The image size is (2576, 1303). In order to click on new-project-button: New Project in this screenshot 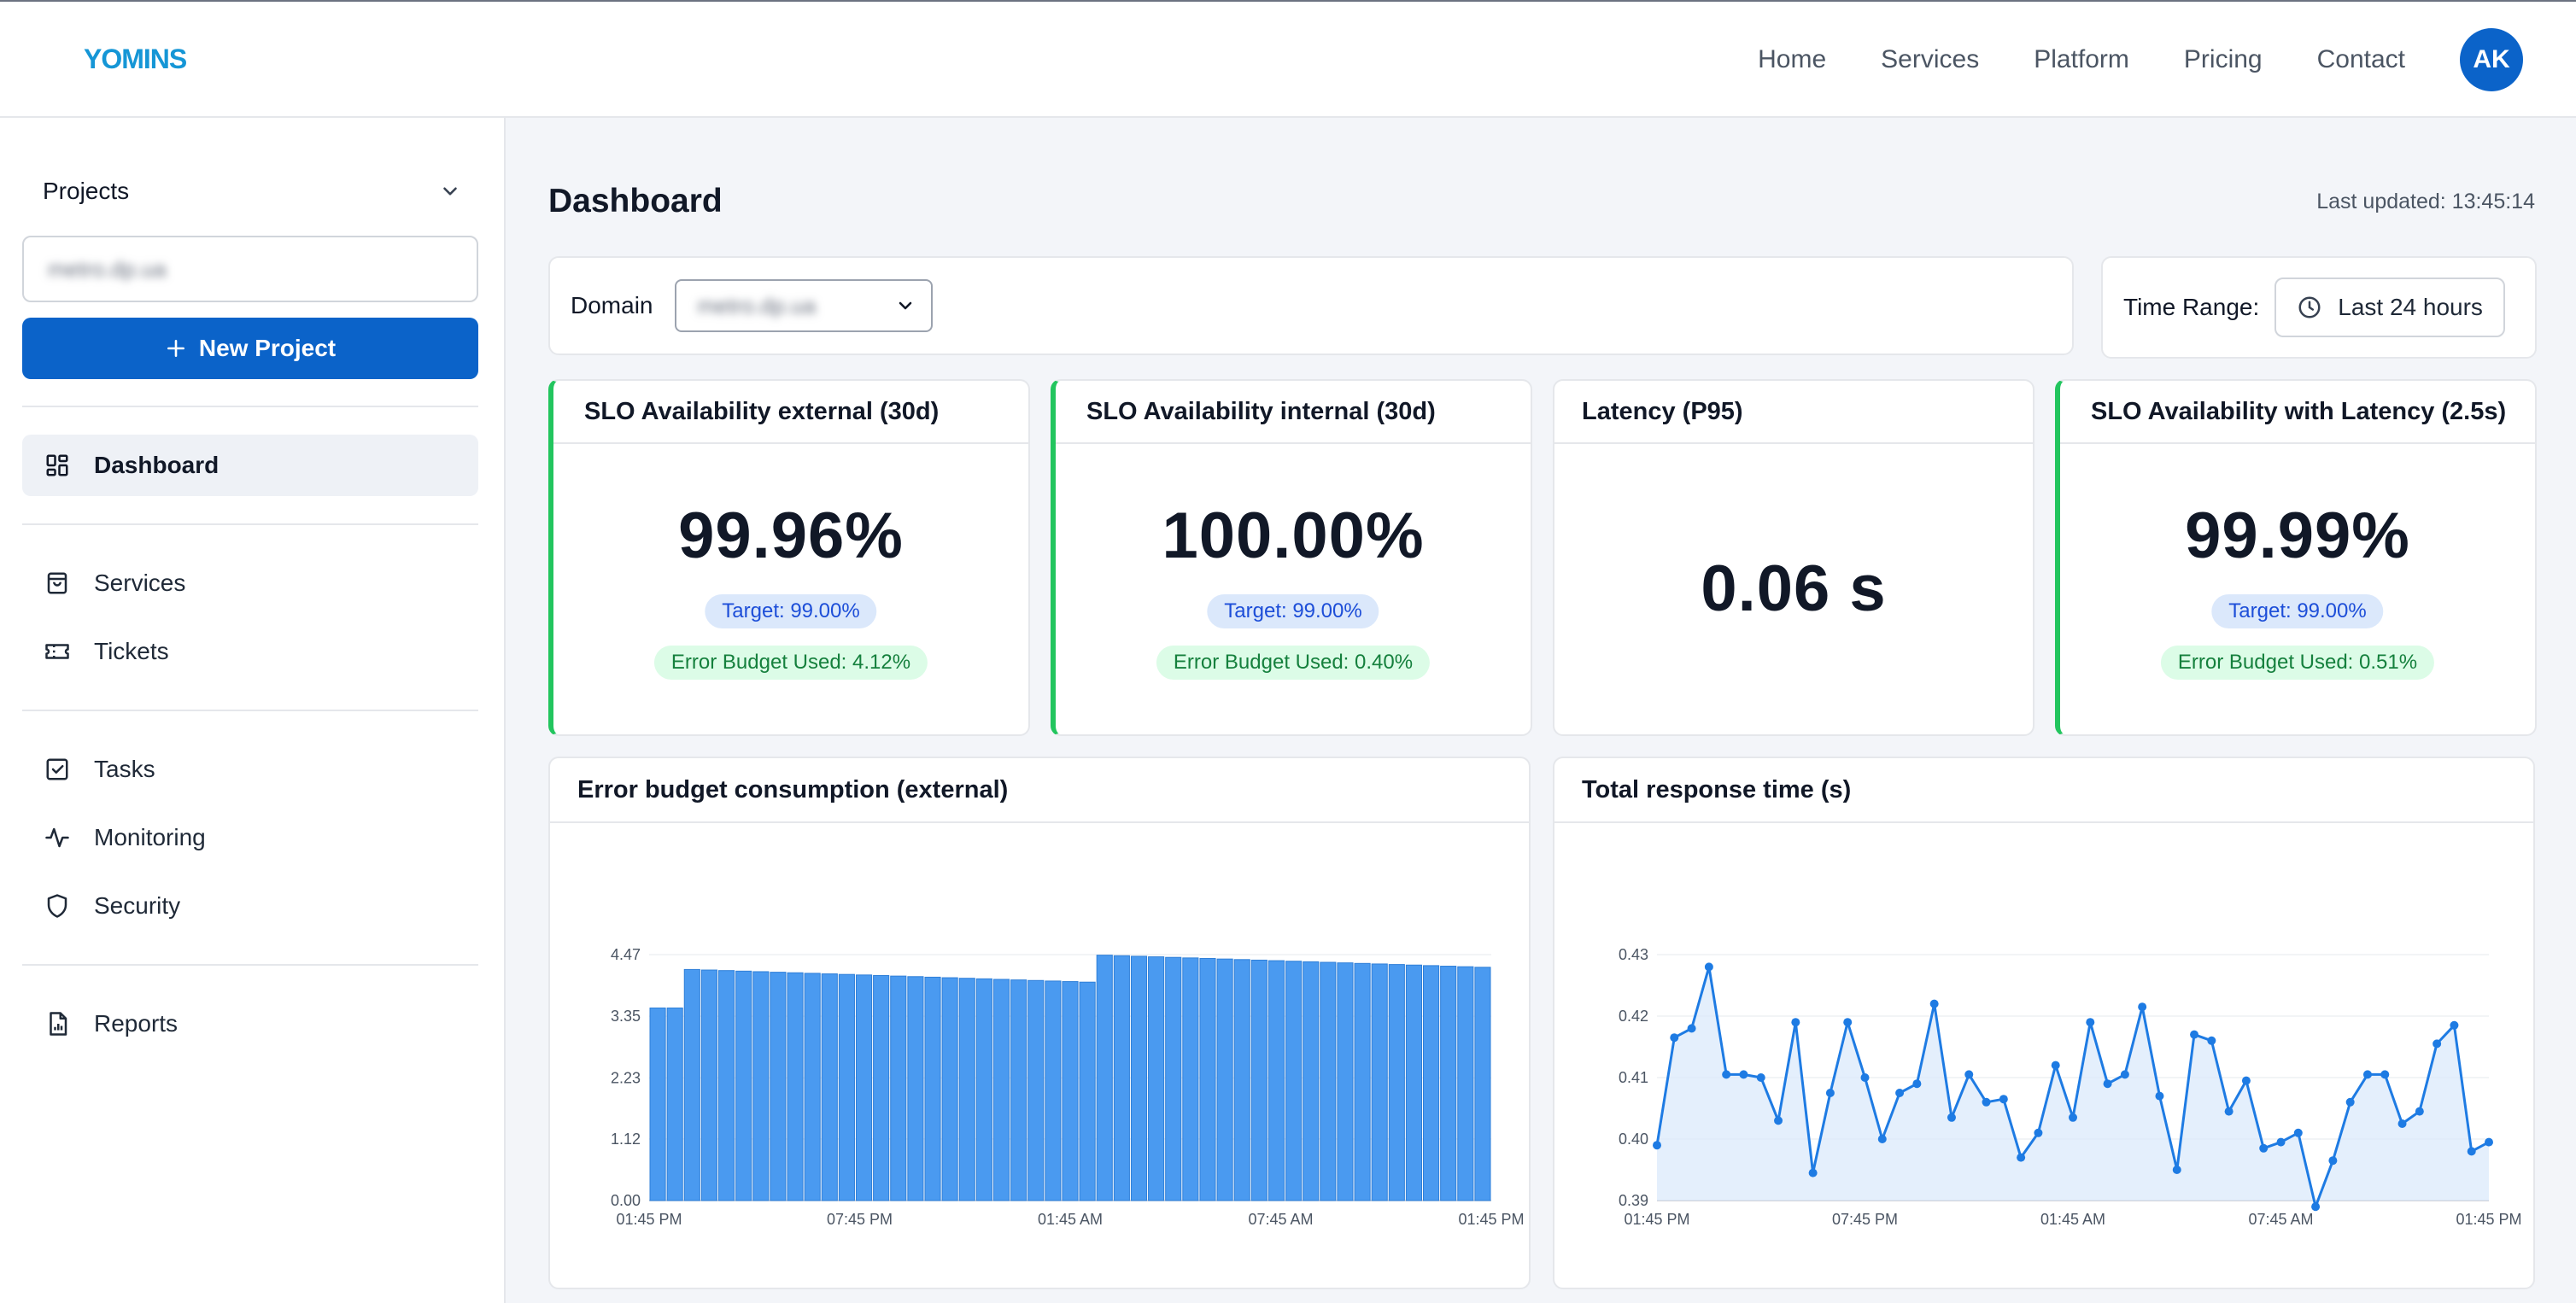, I will do `click(250, 348)`.